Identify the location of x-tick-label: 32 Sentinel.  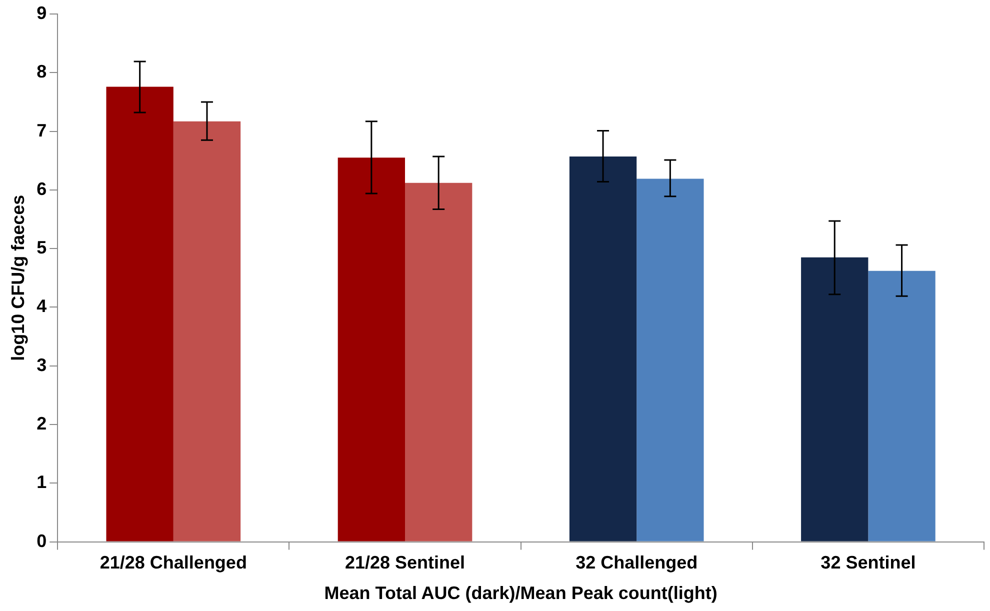
(868, 562).